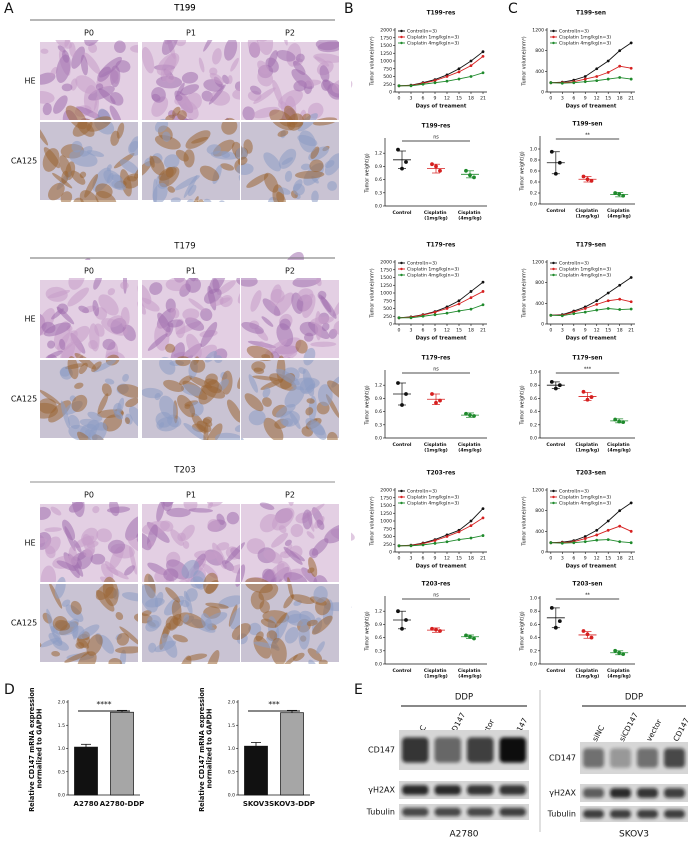  What do you see at coordinates (411, 331) in the screenshot?
I see `x-tick-label: 3` at bounding box center [411, 331].